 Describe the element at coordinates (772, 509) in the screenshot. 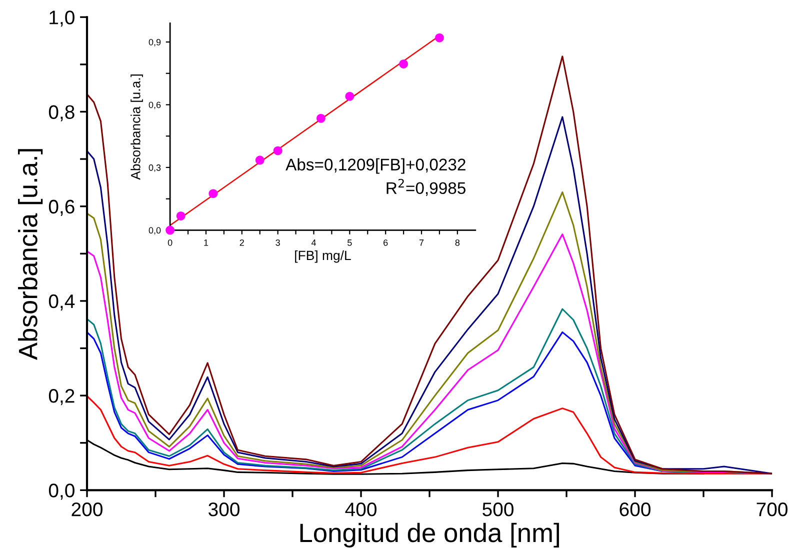

I see `x-tick-label: 700` at that location.